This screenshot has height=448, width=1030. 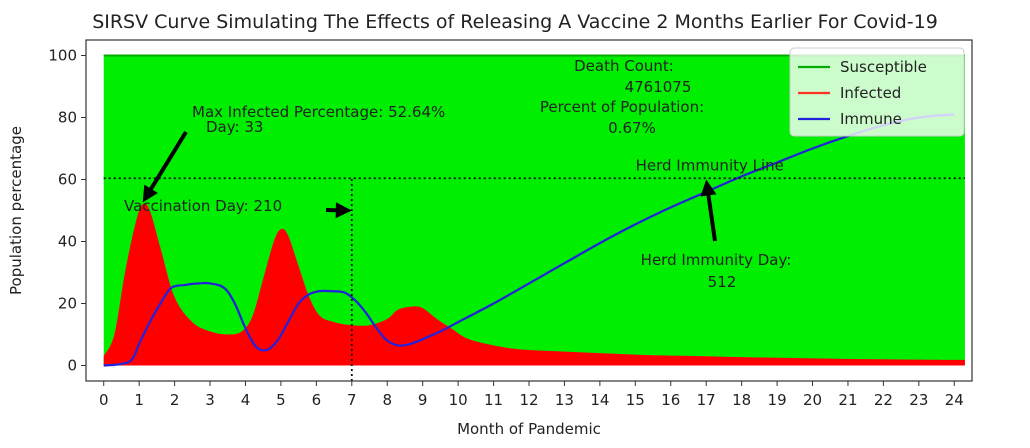 What do you see at coordinates (883, 67) in the screenshot?
I see `legend-label-susceptible: Susceptible` at bounding box center [883, 67].